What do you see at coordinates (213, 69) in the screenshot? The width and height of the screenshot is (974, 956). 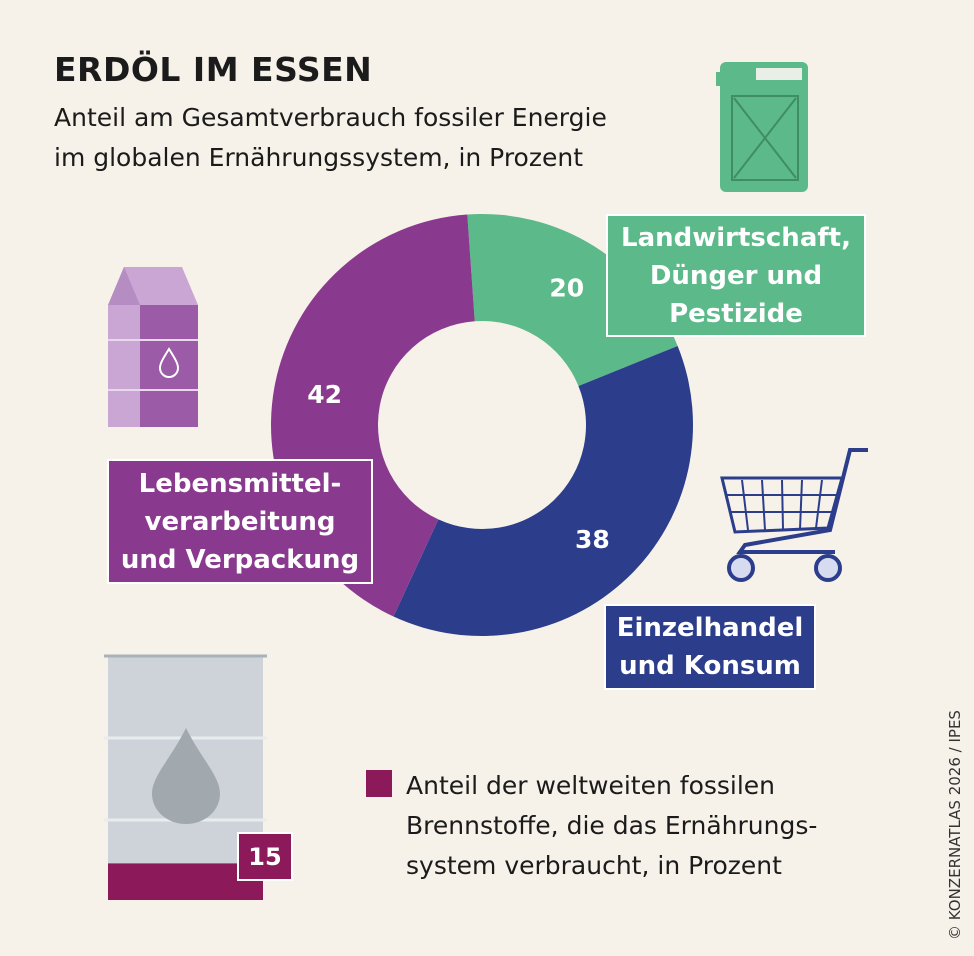 I see `chart-title: ERDÖL IM ESSEN` at bounding box center [213, 69].